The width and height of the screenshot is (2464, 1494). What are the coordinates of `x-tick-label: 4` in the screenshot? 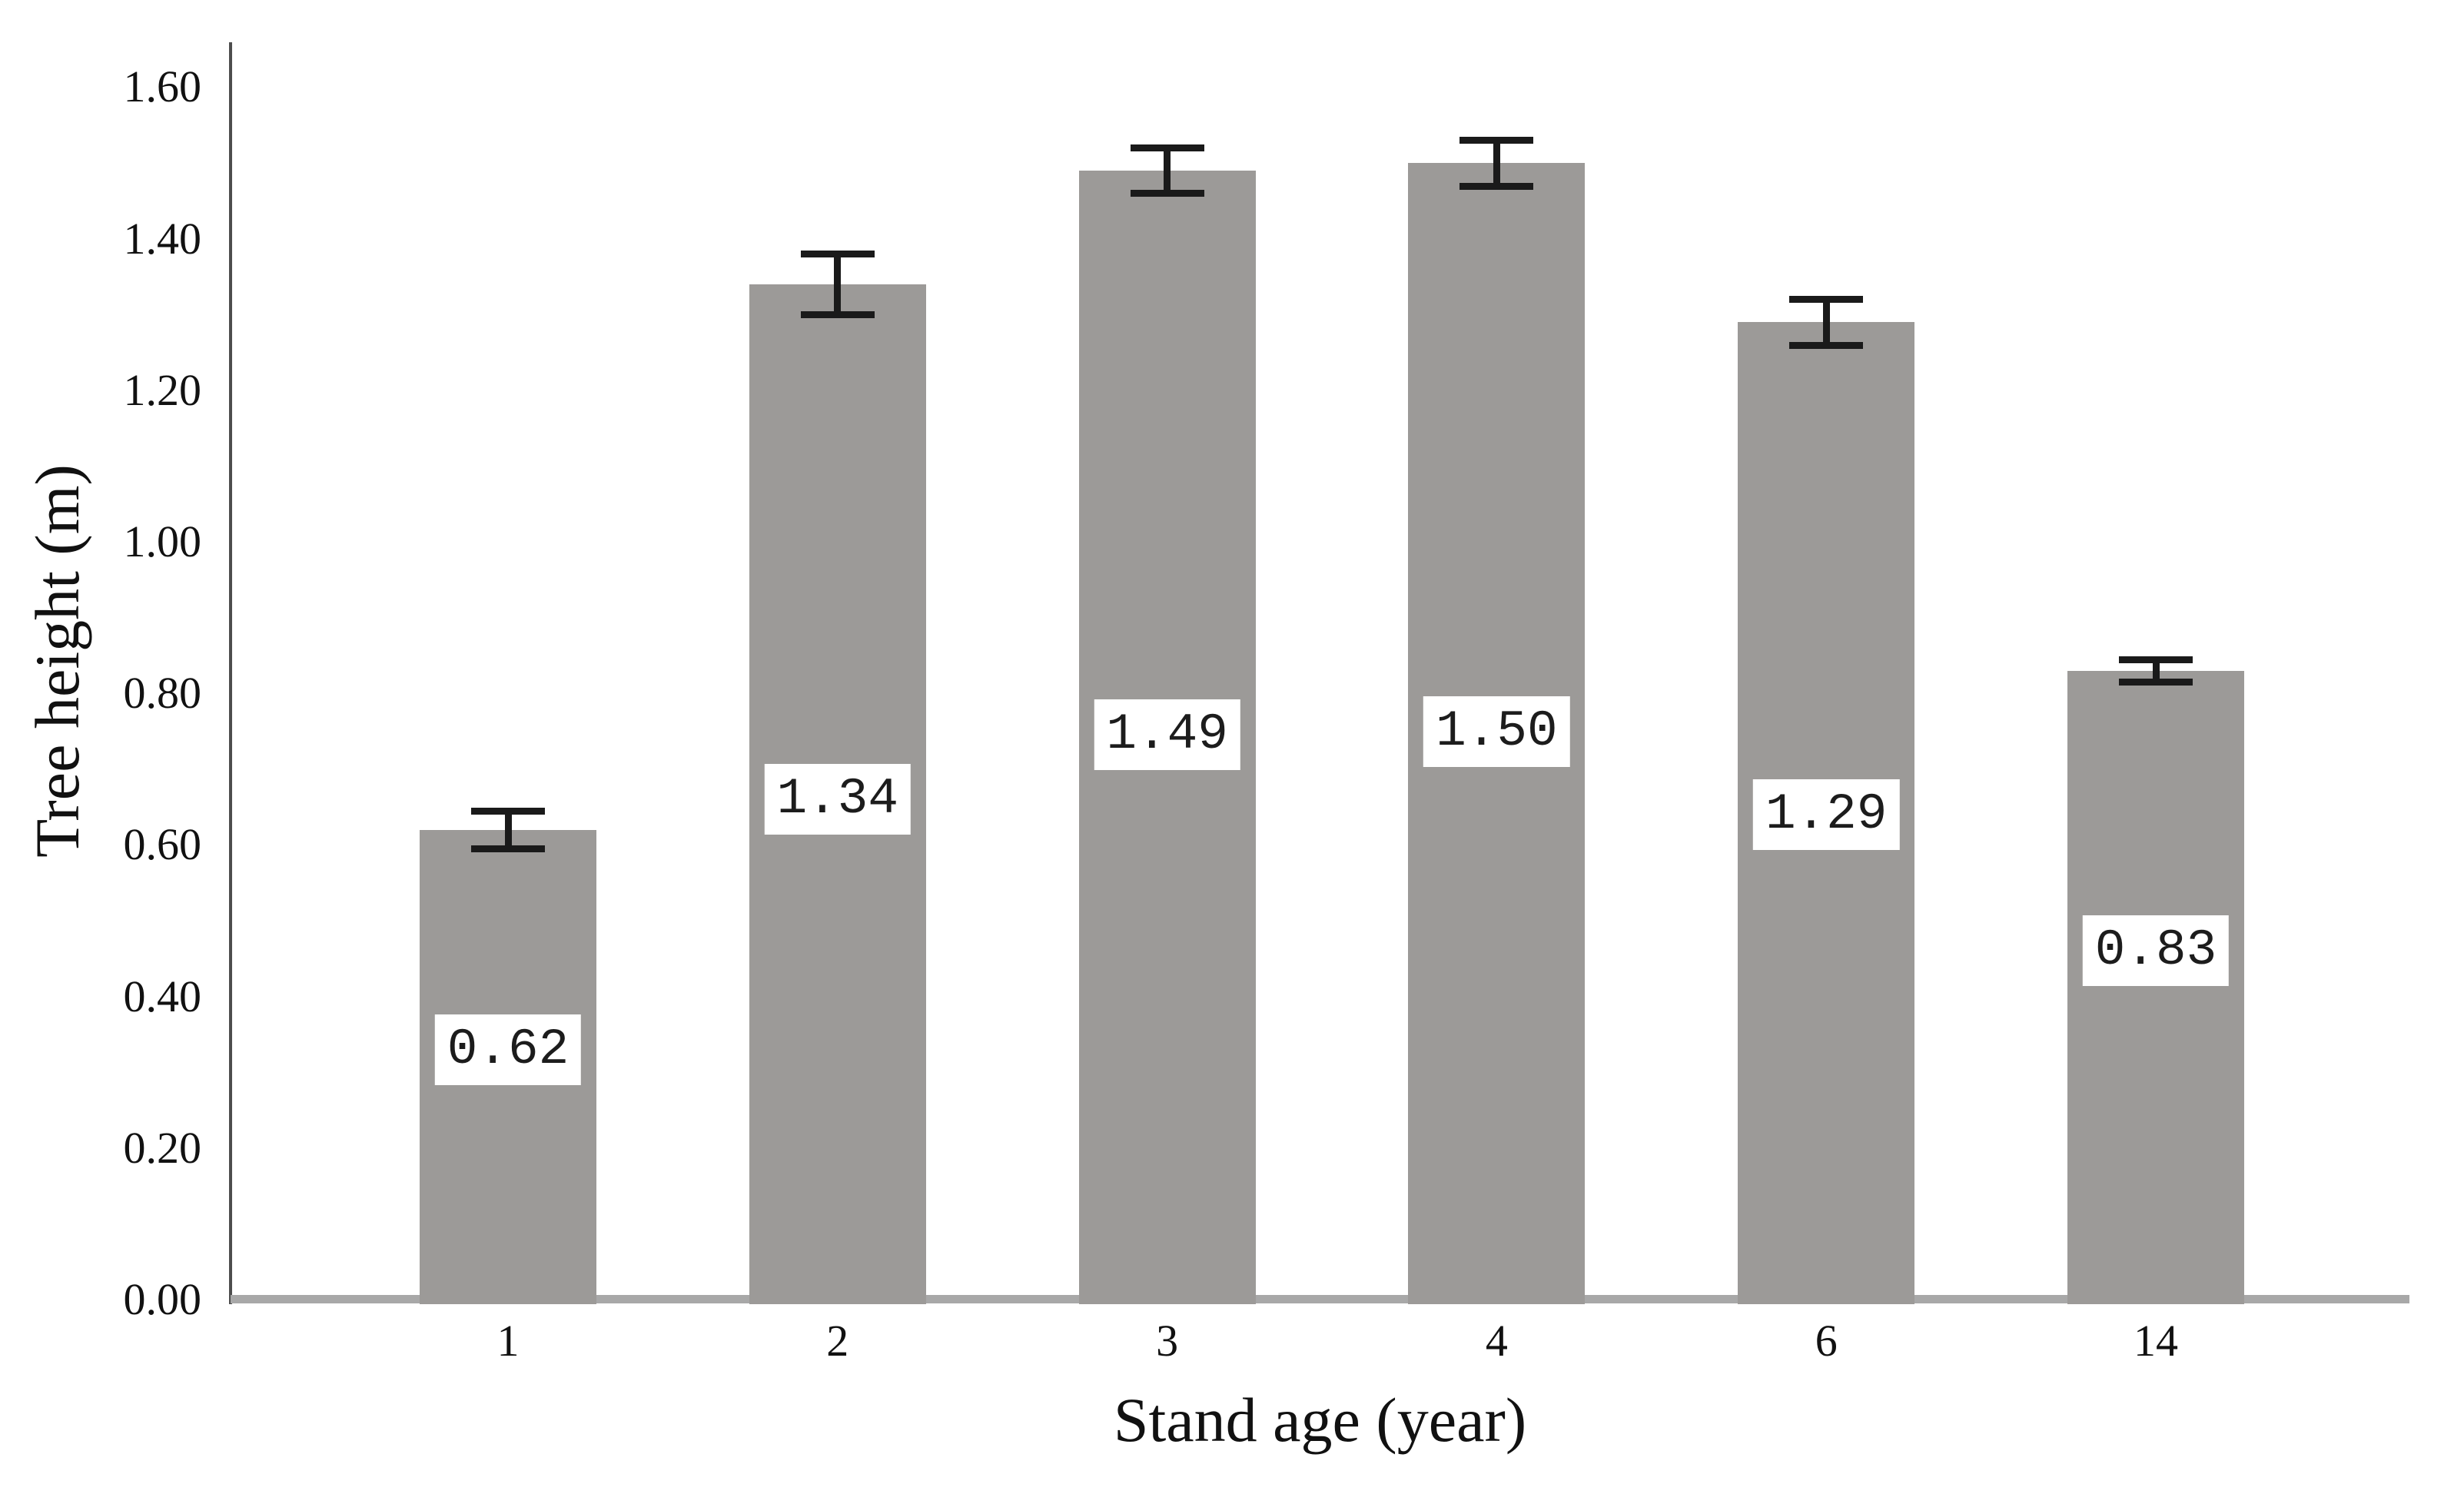 It's located at (1496, 1341).